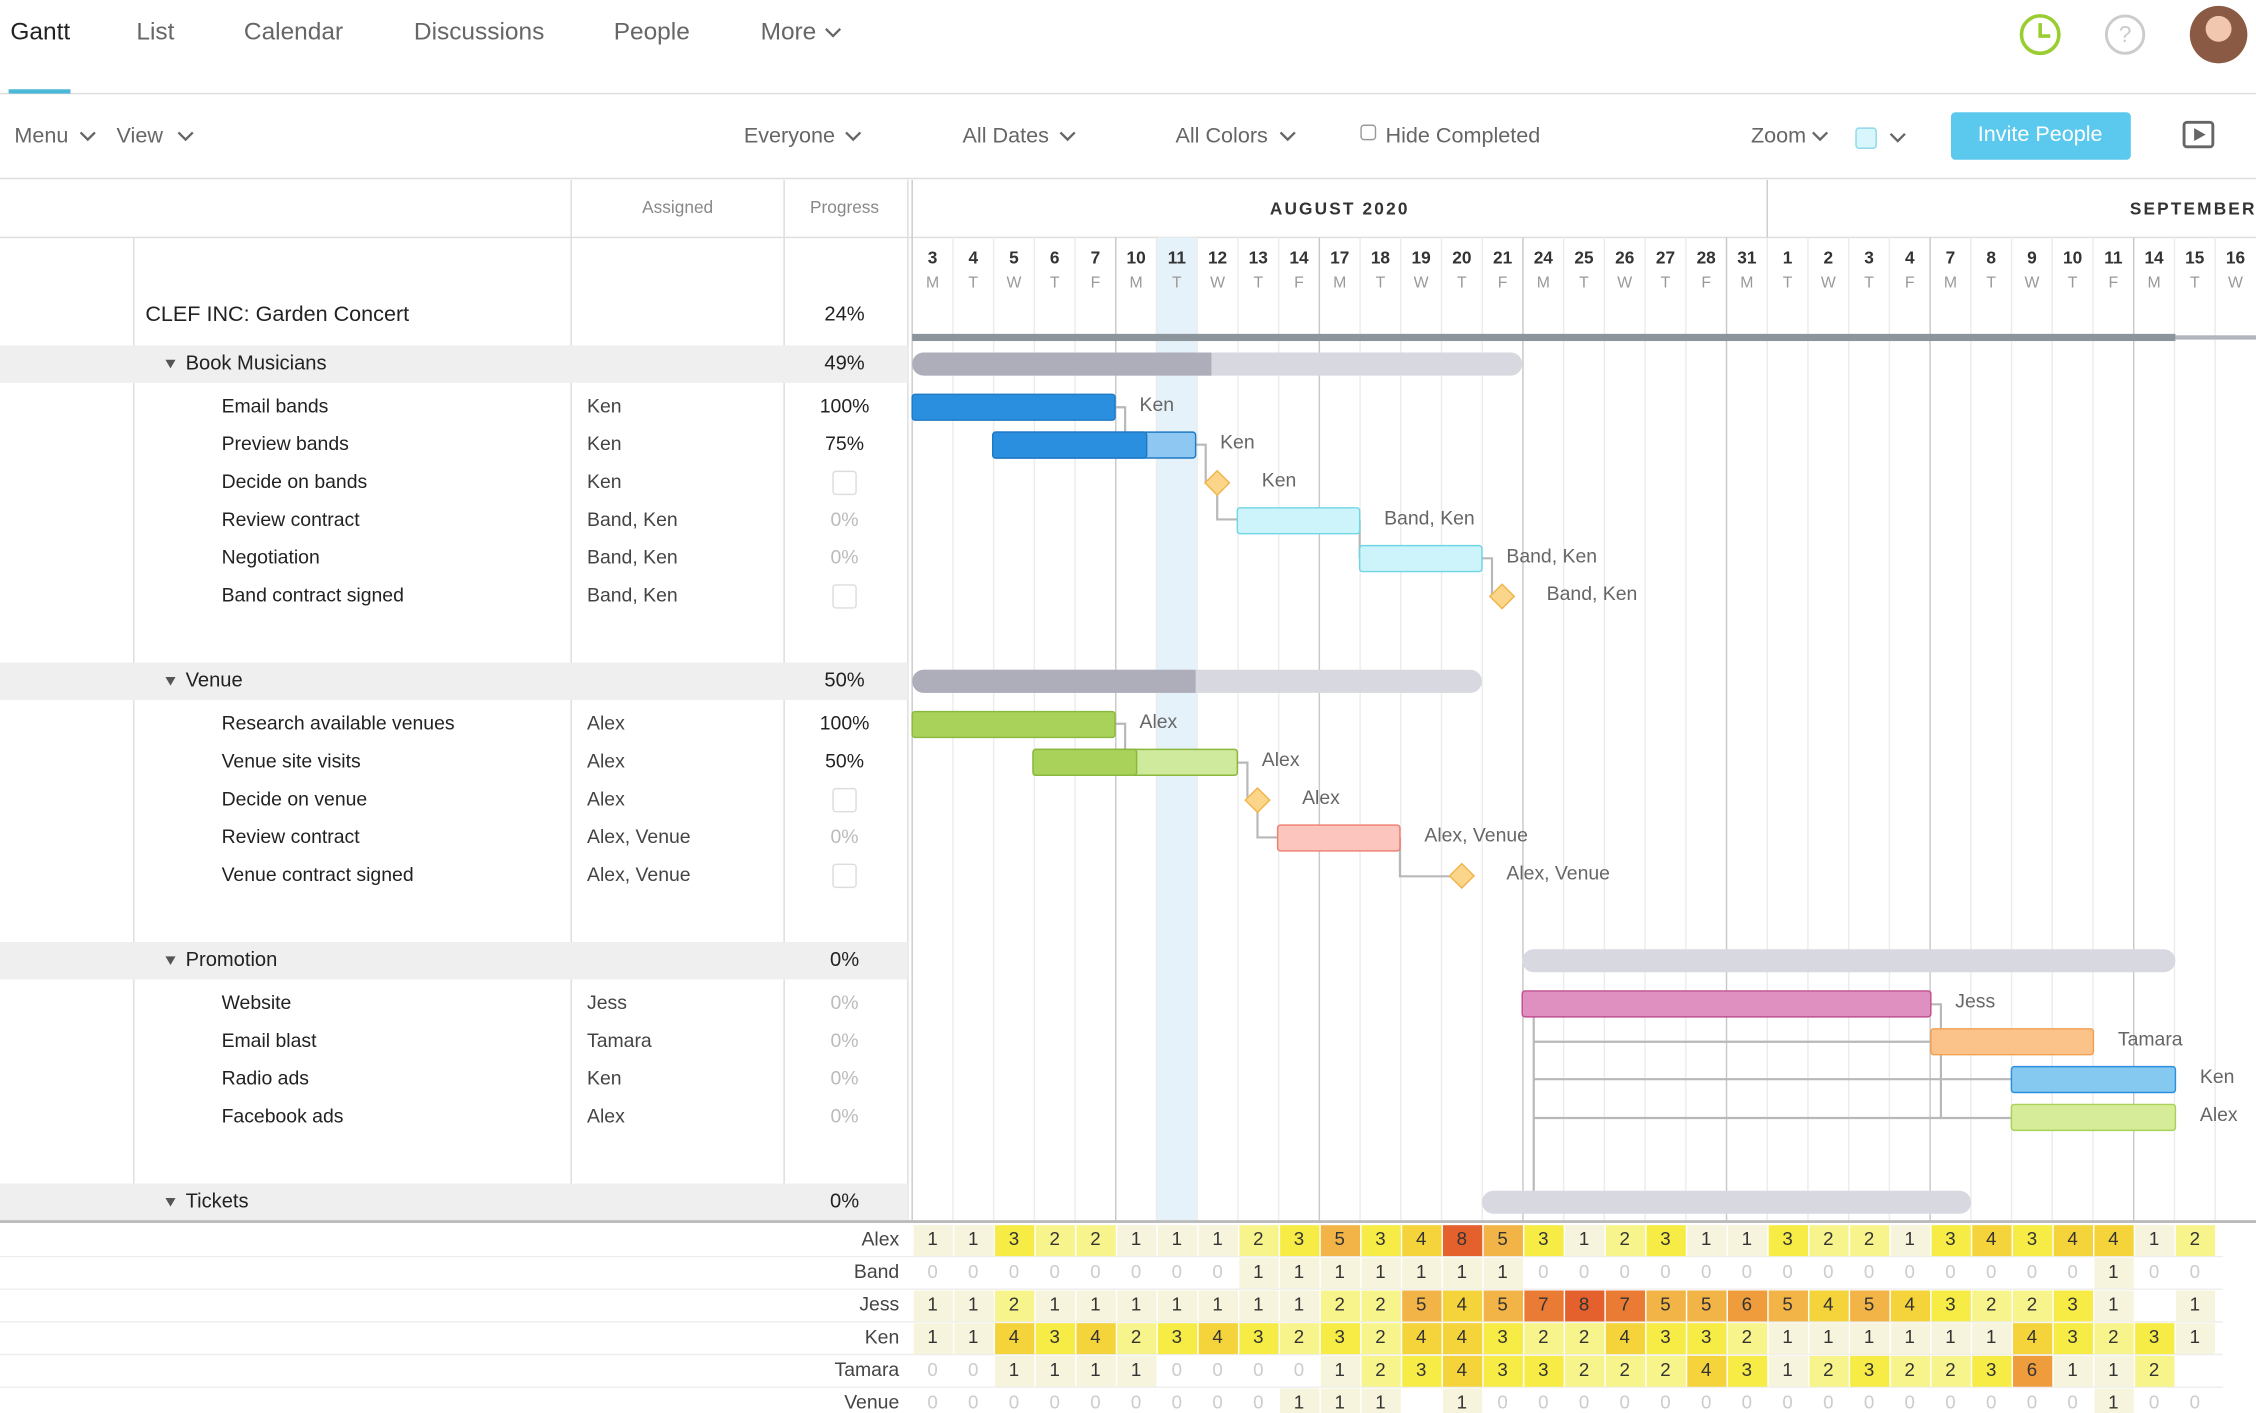  Describe the element at coordinates (844, 1202) in the screenshot. I see `group-progress: 0%` at that location.